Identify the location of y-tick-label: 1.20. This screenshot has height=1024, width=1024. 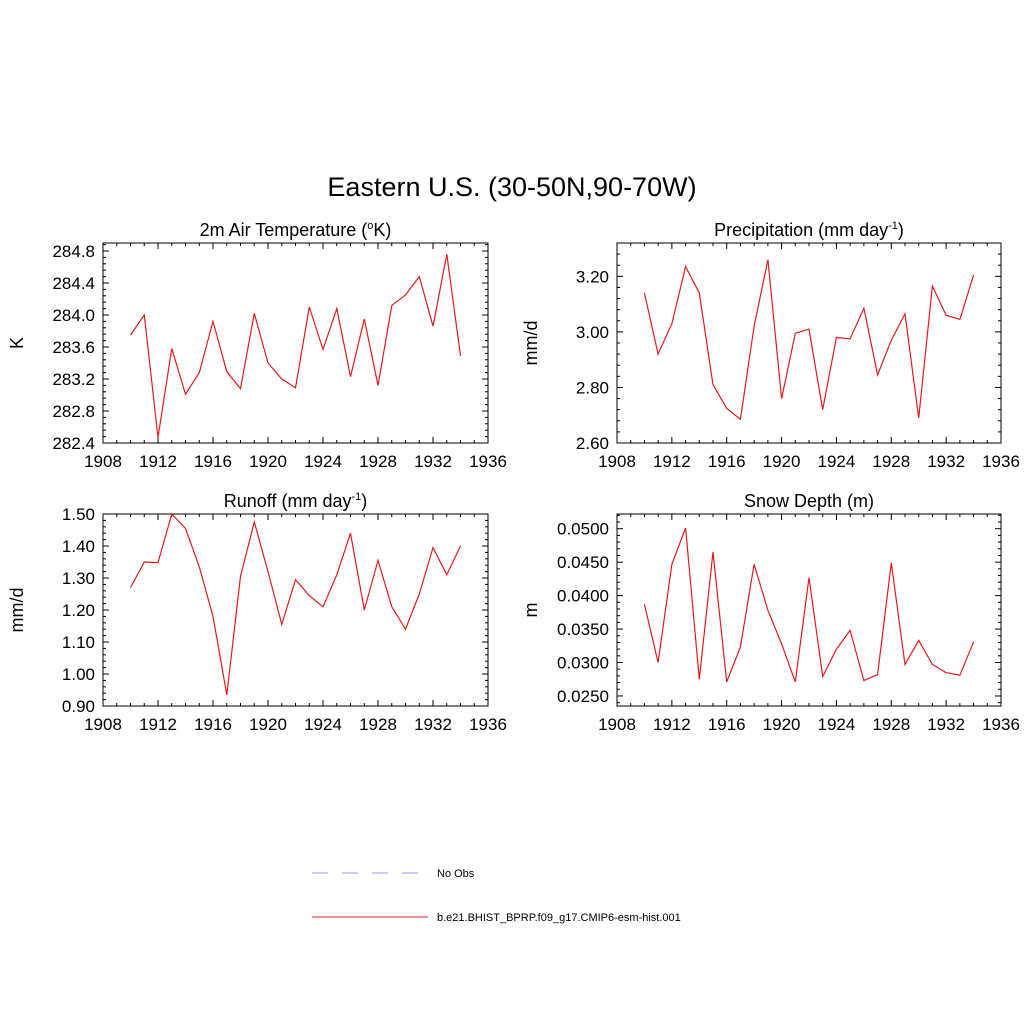
(78, 610).